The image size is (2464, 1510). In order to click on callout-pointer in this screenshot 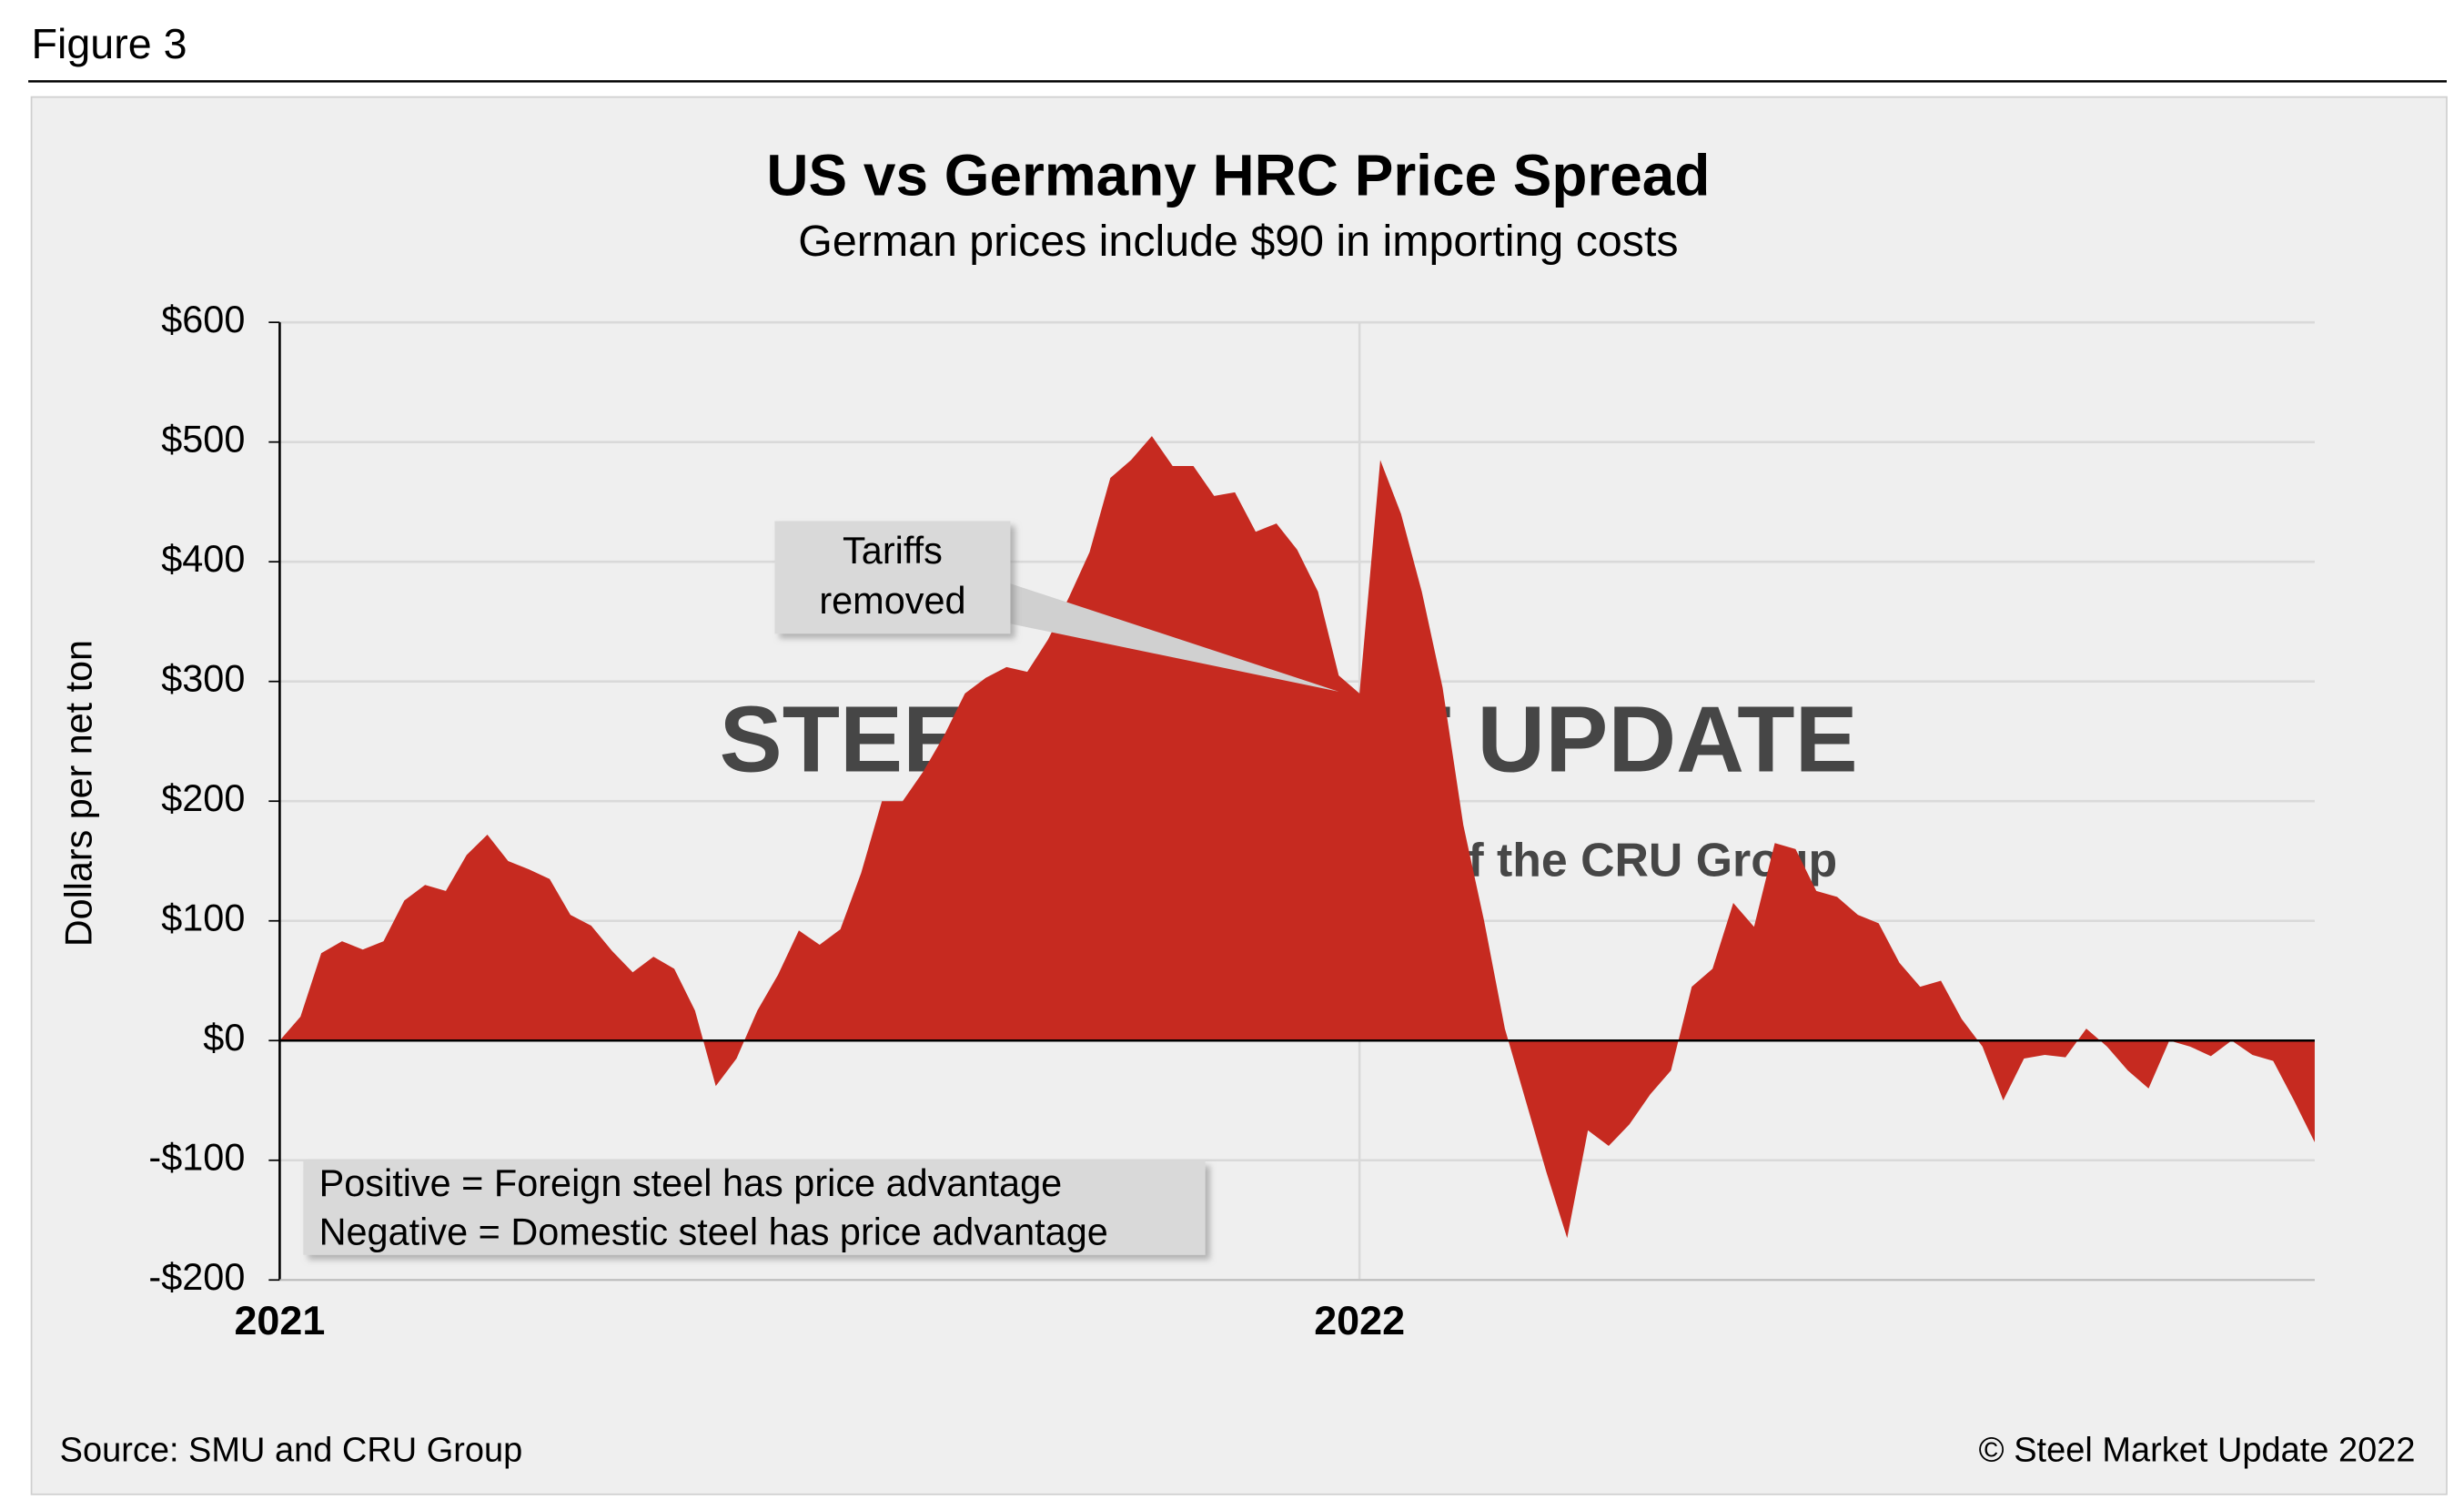, I will do `click(1172, 637)`.